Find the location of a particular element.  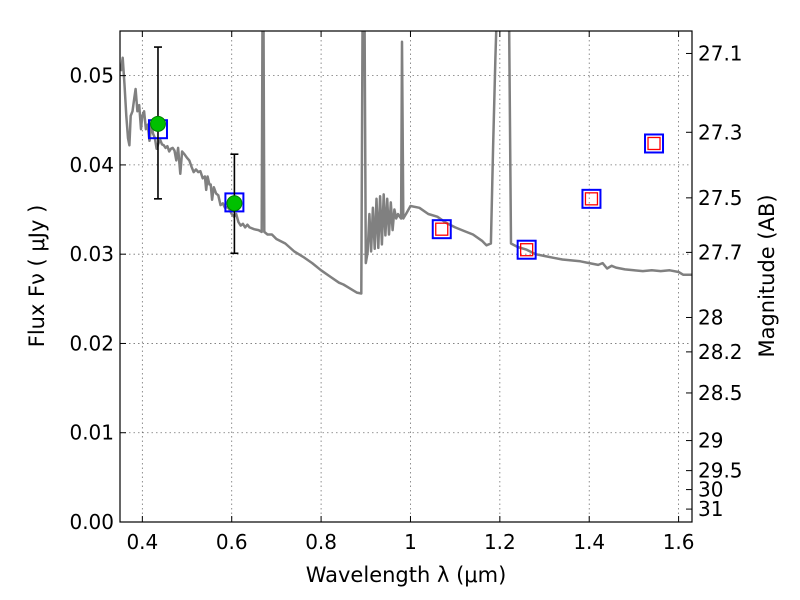

right-tick-label: 27.7 is located at coordinates (720, 252).